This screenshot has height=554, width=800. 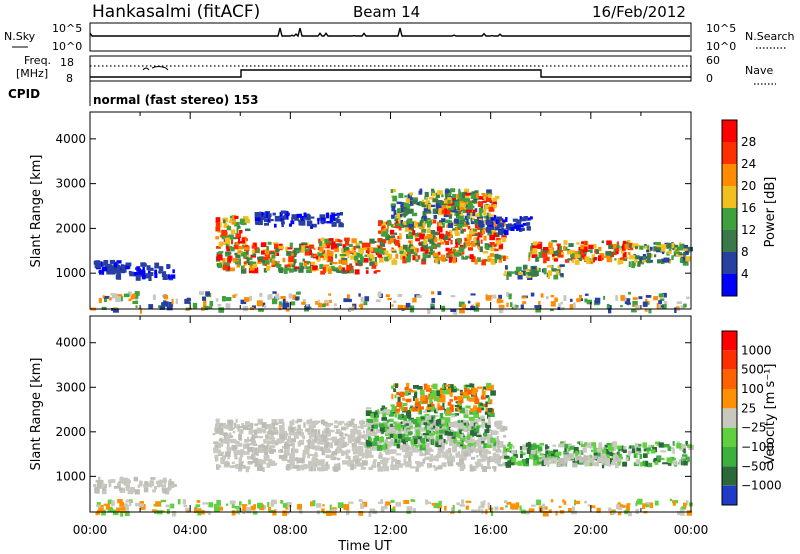 What do you see at coordinates (752, 389) in the screenshot?
I see `colorbar-tick-label: 100` at bounding box center [752, 389].